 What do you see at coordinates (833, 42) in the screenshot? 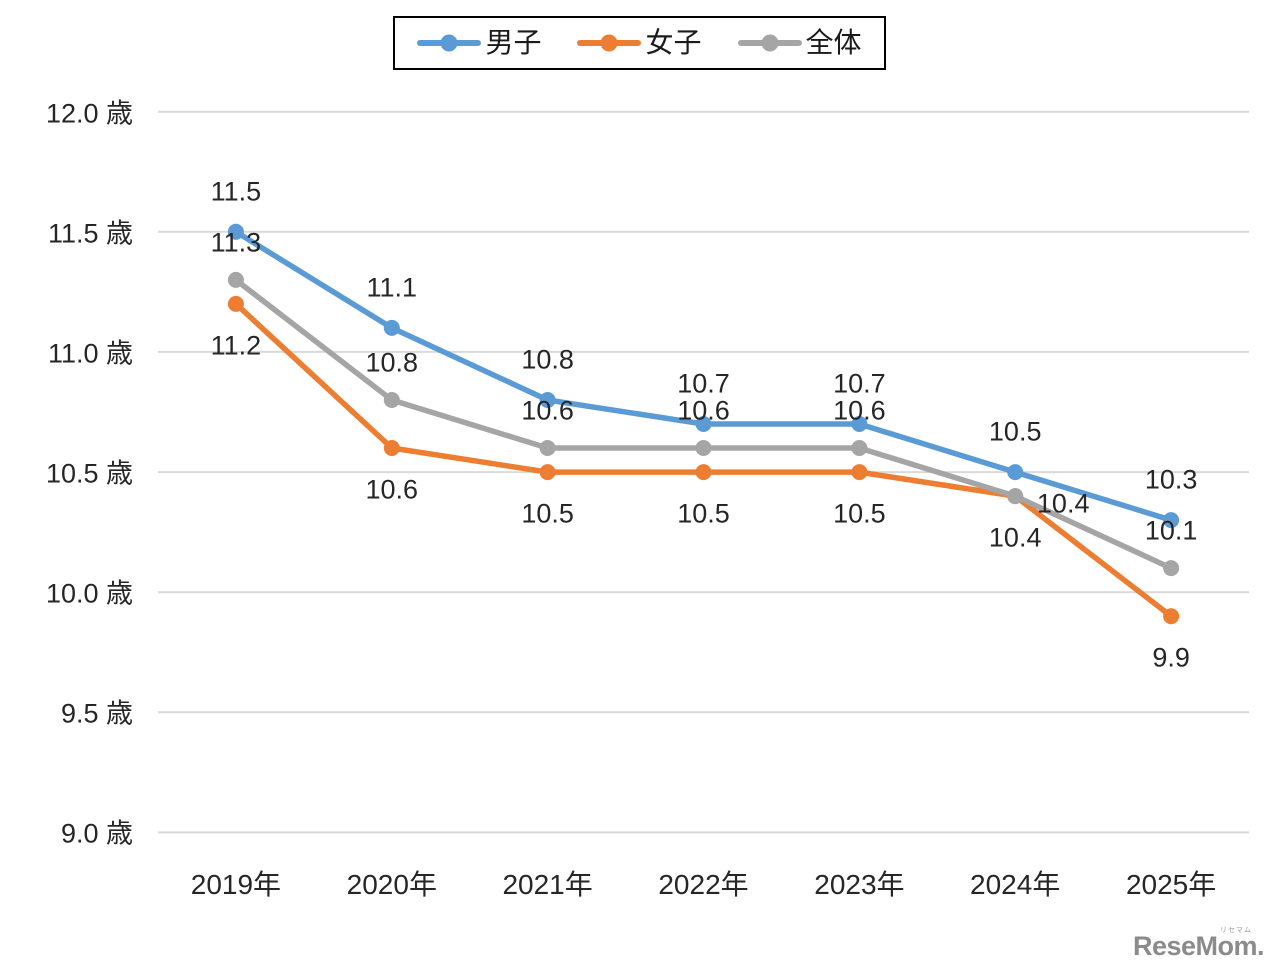
I see `legend-label: 全体` at bounding box center [833, 42].